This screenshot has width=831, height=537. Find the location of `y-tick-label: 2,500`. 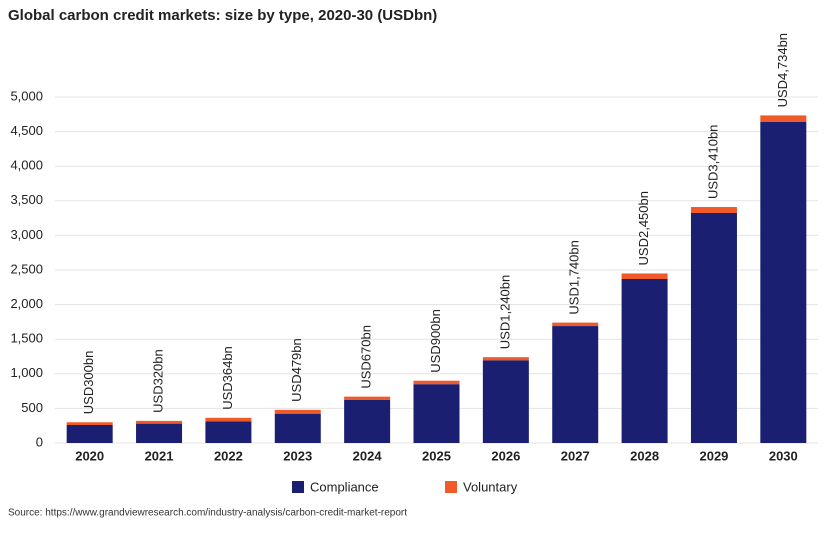

y-tick-label: 2,500 is located at coordinates (26, 268).